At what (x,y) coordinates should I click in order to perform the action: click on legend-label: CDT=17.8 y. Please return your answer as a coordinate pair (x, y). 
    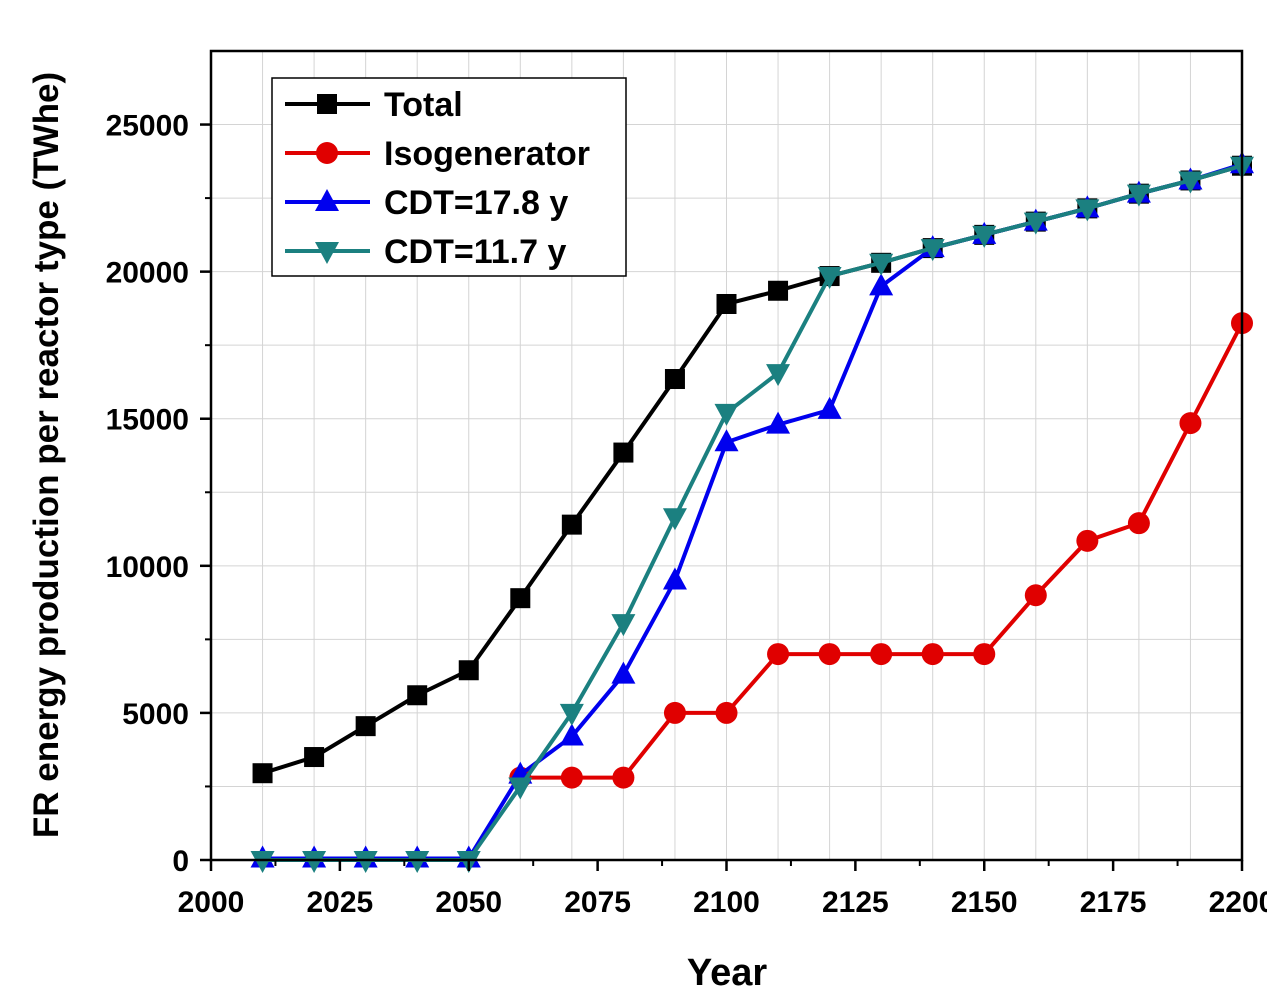
    Looking at the image, I should click on (476, 203).